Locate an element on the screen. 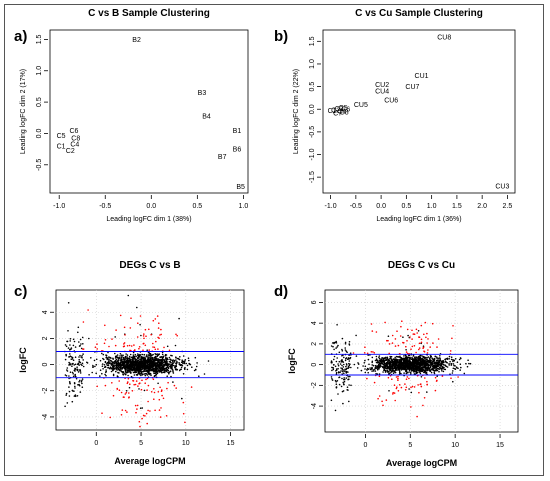 This screenshot has width=550, height=481. gene-points is located at coordinates (137, 361).